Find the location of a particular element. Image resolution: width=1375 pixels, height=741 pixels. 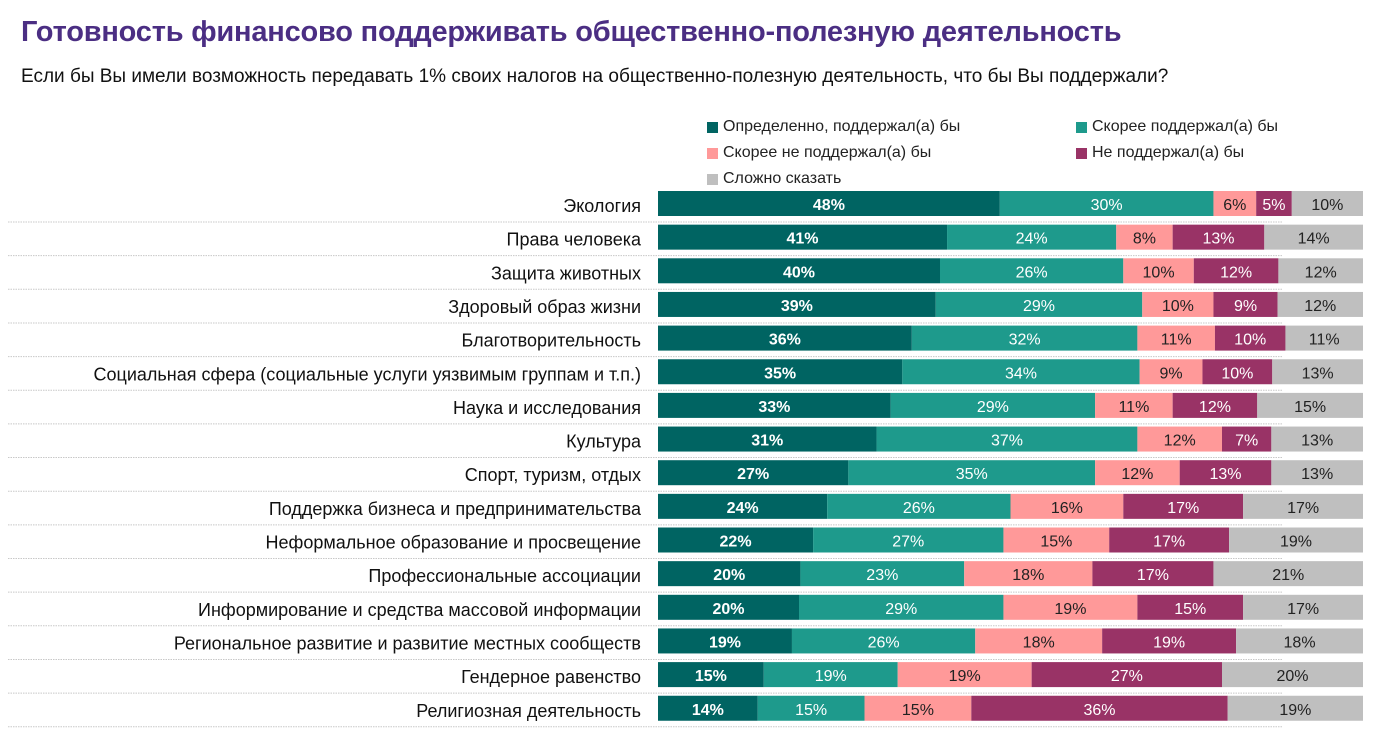

legend-item-hard-to-say: Сложно сказать is located at coordinates (774, 179).